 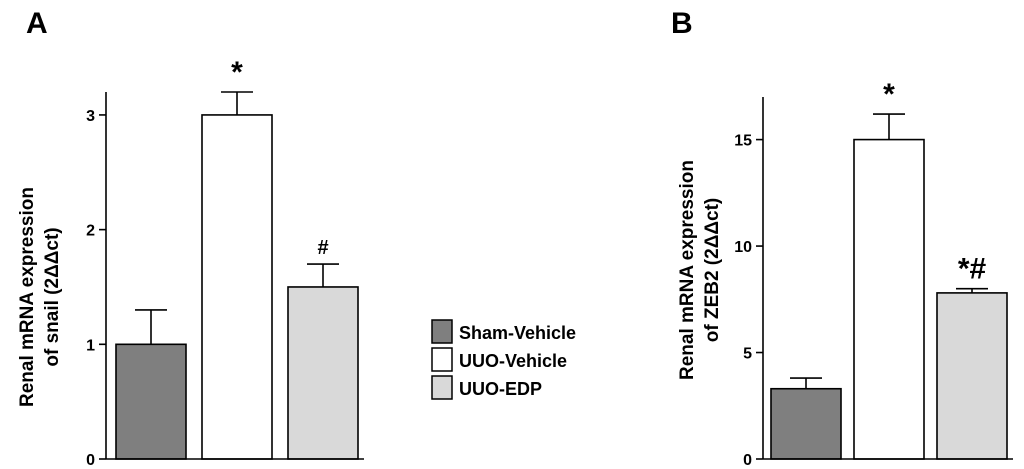 What do you see at coordinates (27, 297) in the screenshot?
I see `panel-a-ylabel-line1: Renal mRNA expression` at bounding box center [27, 297].